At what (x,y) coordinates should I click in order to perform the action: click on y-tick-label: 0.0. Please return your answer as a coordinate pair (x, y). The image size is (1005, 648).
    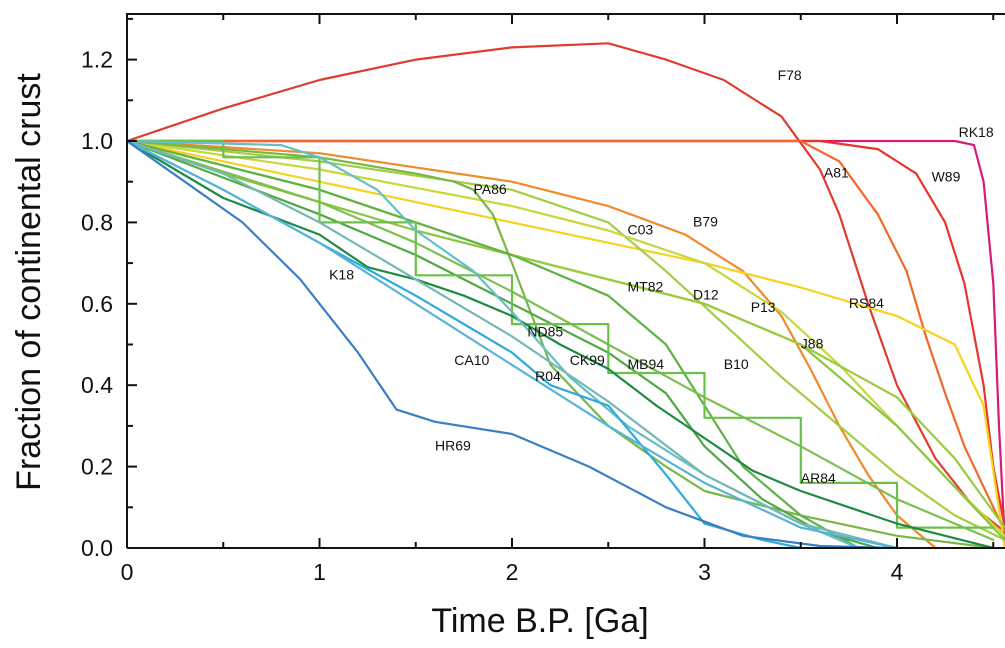
    Looking at the image, I should click on (97, 548).